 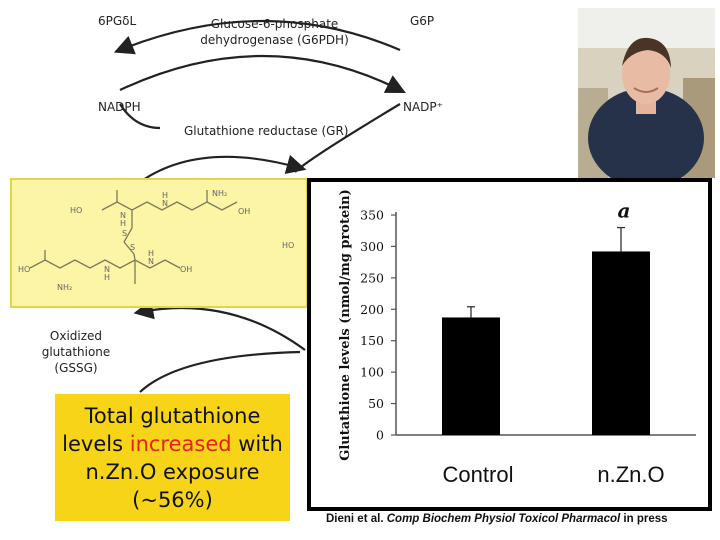 I want to click on summary-highlight: increased, so click(x=180, y=443).